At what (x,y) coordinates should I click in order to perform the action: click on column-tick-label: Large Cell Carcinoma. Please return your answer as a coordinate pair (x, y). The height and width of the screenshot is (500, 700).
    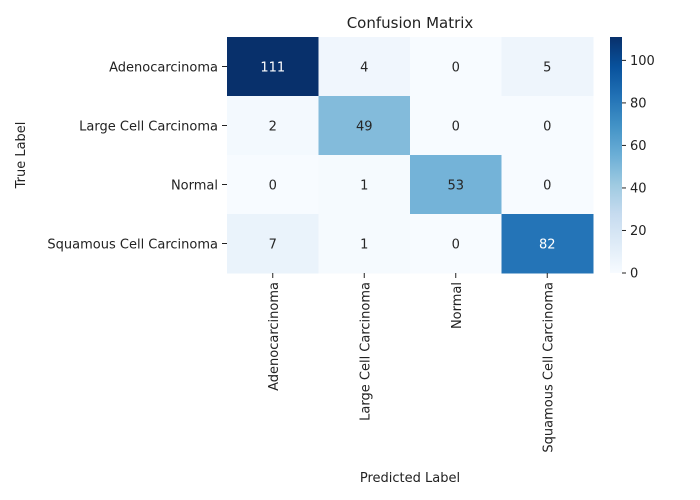
    Looking at the image, I should click on (365, 351).